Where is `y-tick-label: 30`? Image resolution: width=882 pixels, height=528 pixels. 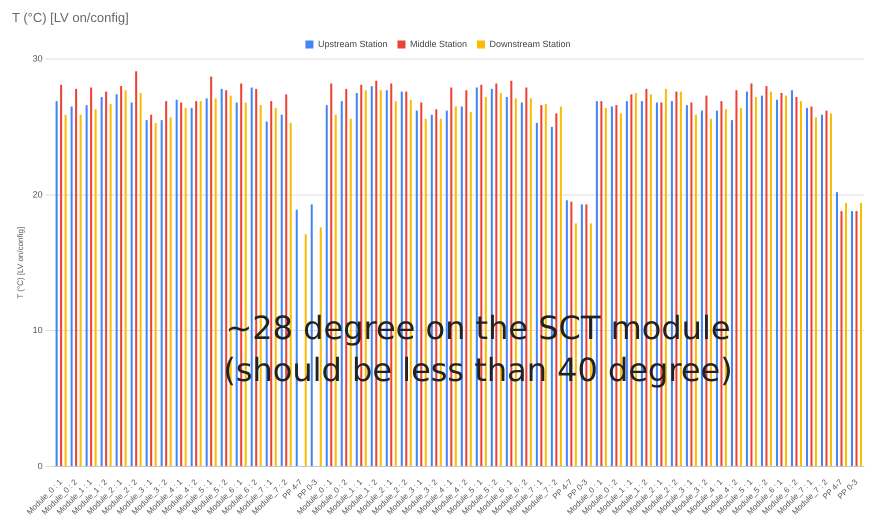
y-tick-label: 30 is located at coordinates (37, 58).